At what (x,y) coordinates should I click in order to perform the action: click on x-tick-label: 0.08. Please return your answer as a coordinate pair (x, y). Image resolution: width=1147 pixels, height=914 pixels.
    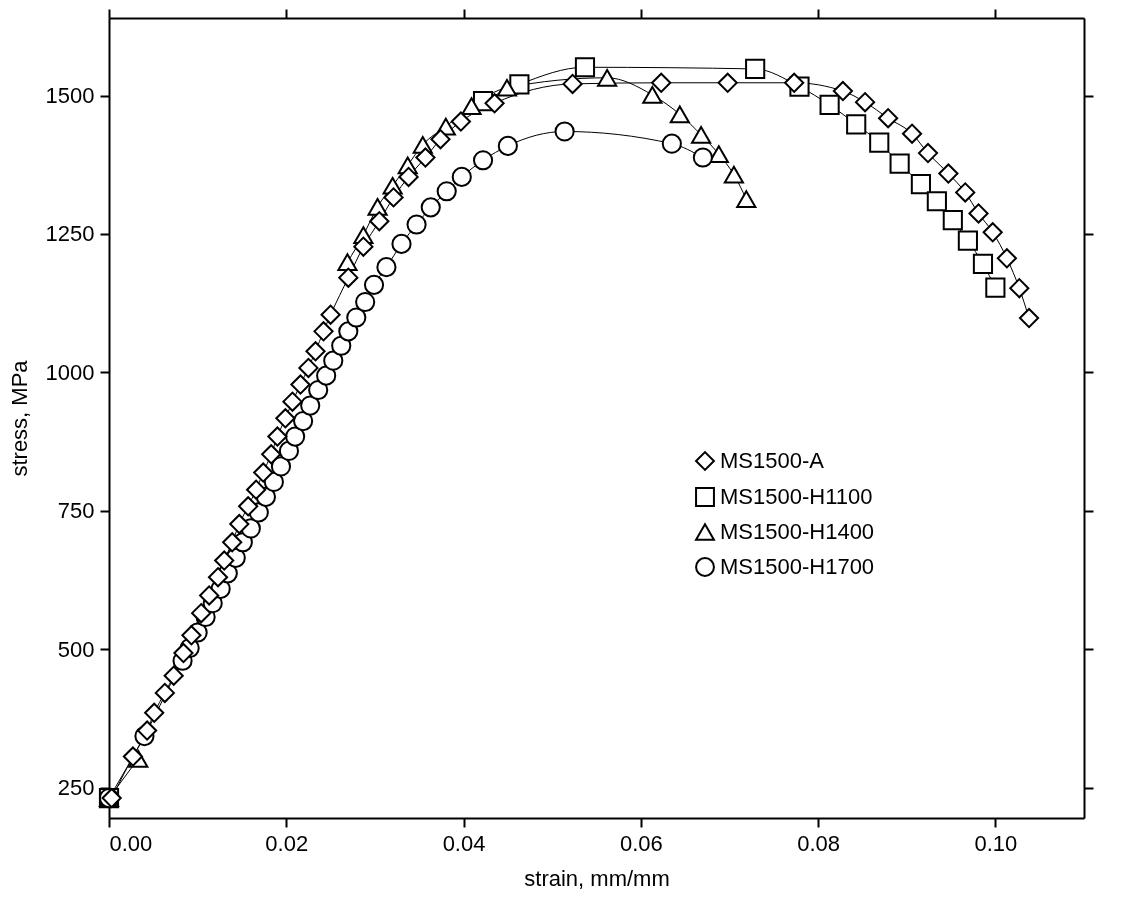
    Looking at the image, I should click on (818, 843).